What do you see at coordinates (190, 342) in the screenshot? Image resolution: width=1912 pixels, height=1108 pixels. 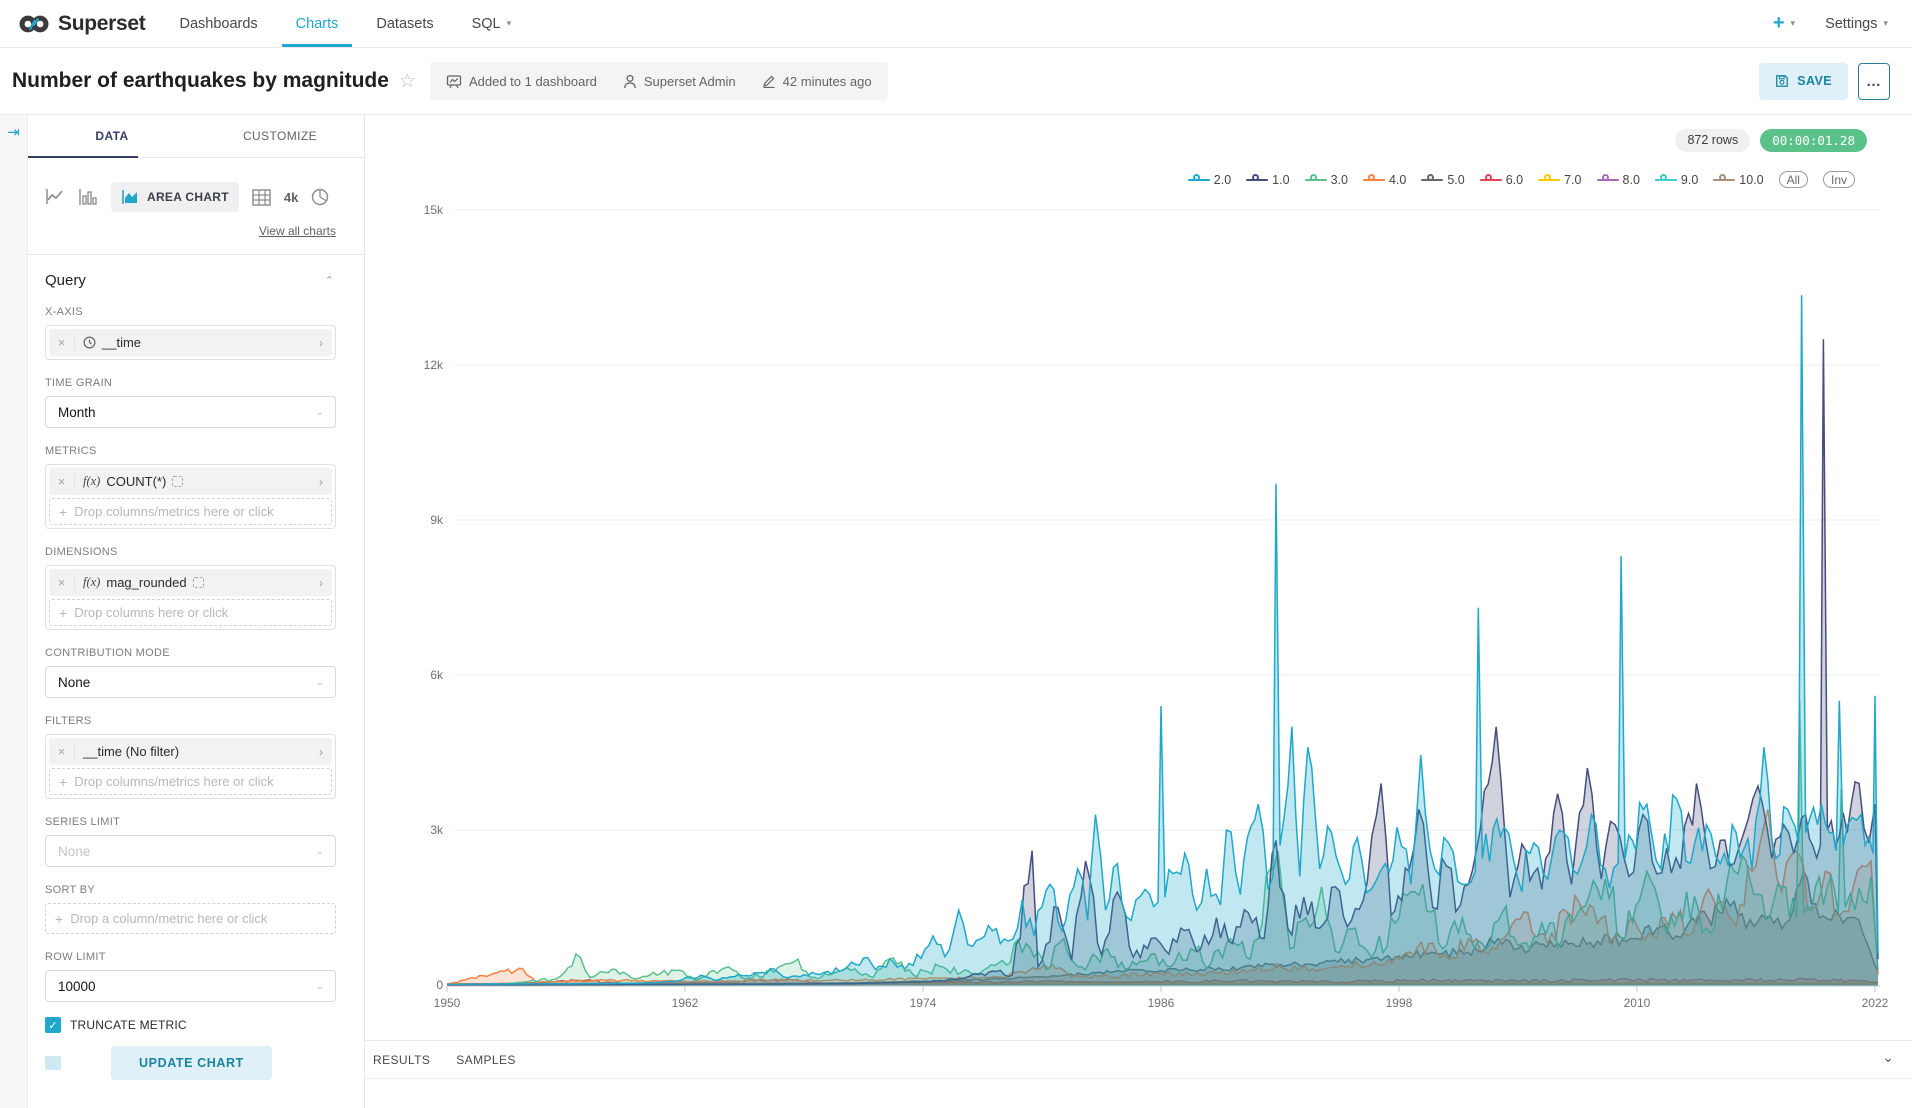 I see `x-axis-pill: × __time ›` at bounding box center [190, 342].